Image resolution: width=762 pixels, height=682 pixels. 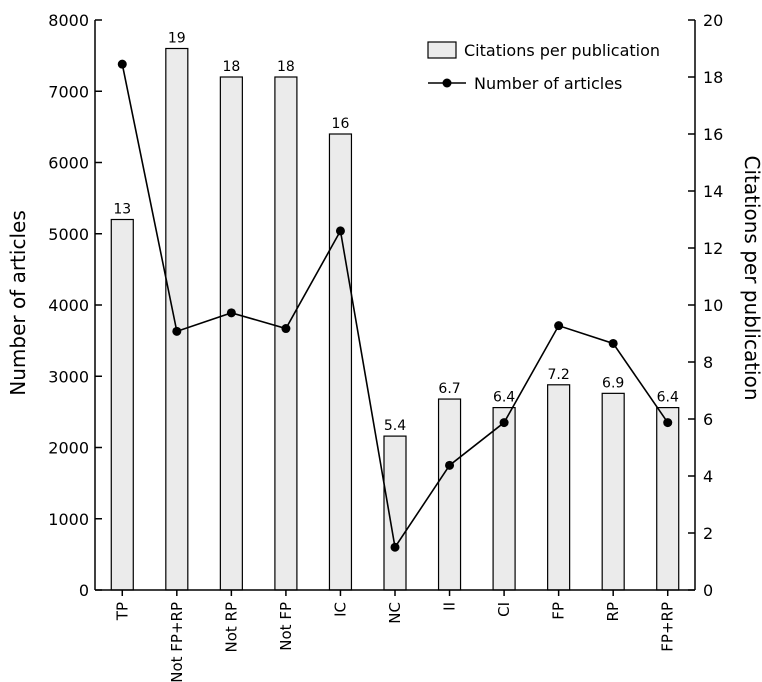 What do you see at coordinates (713, 134) in the screenshot?
I see `right-tick-label: 16` at bounding box center [713, 134].